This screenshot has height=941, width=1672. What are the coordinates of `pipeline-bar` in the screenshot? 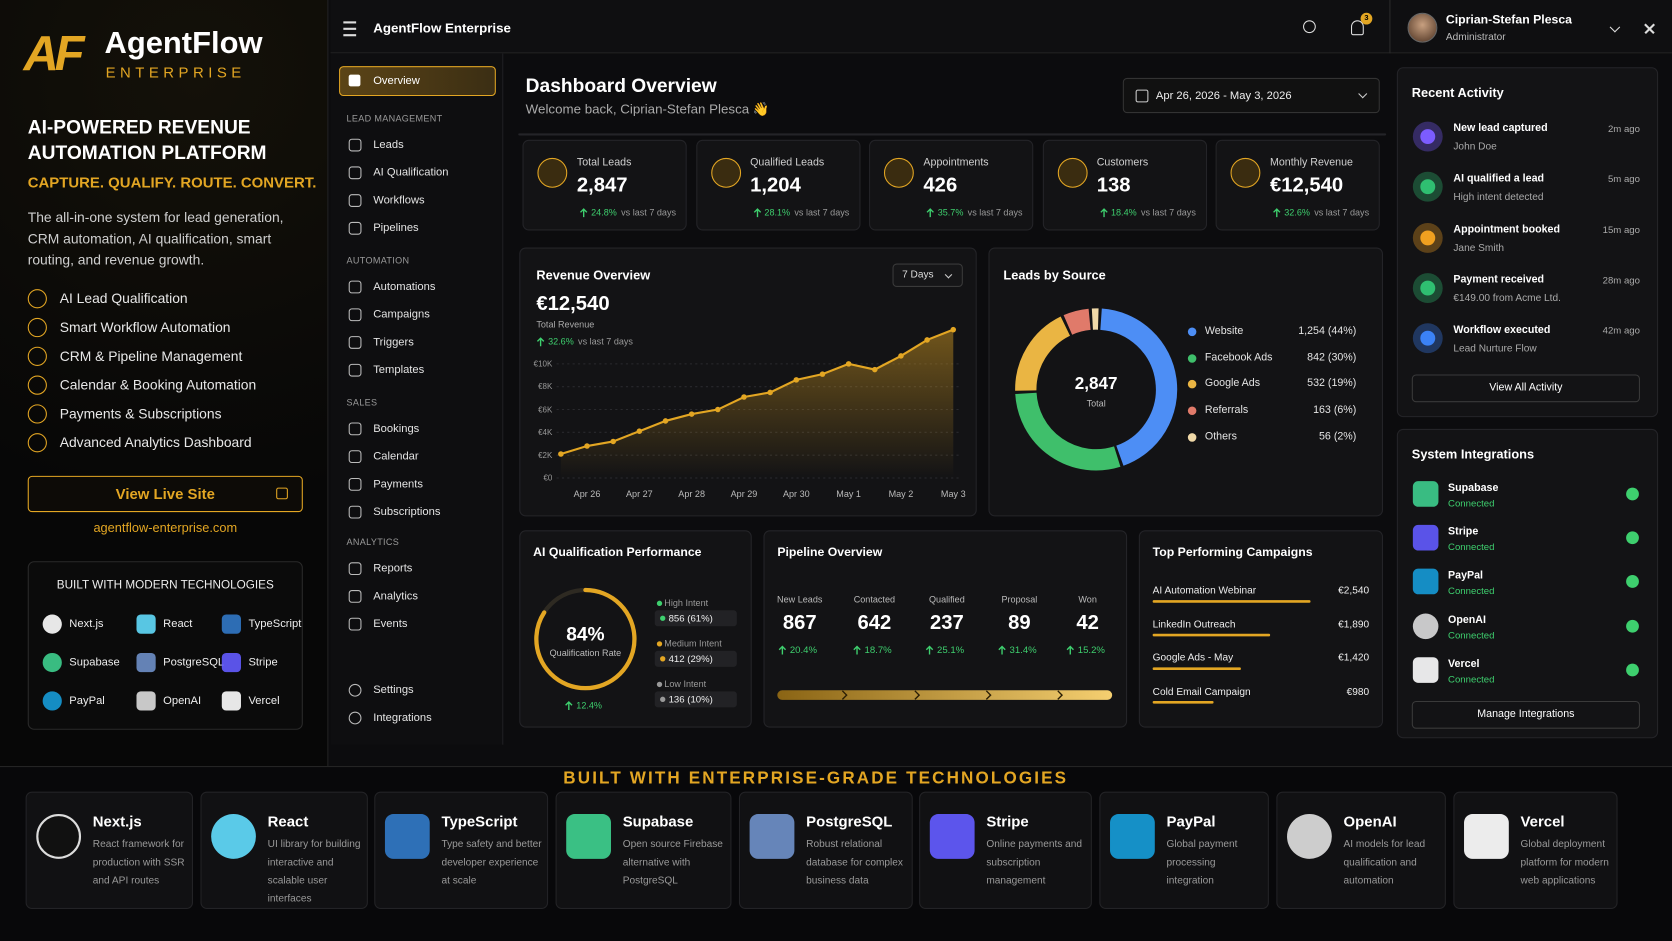 It's located at (945, 695).